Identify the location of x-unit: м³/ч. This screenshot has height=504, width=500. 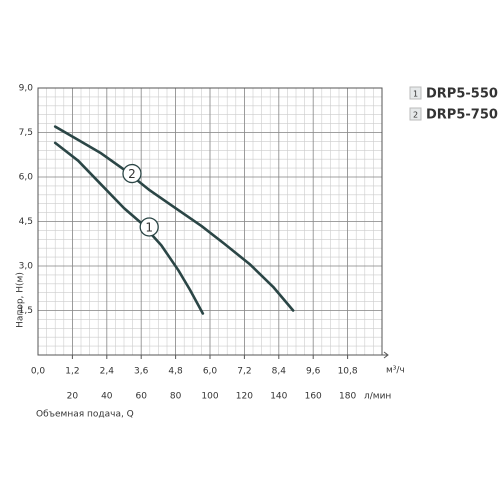
(395, 371).